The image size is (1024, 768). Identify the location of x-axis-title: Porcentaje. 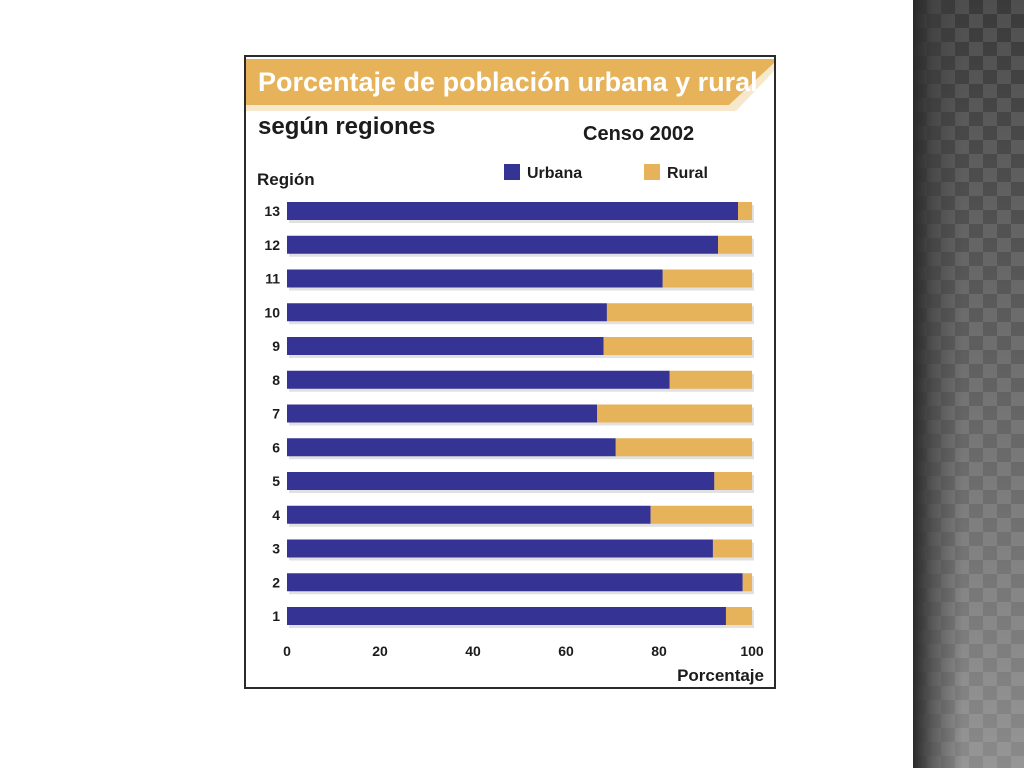
(720, 675).